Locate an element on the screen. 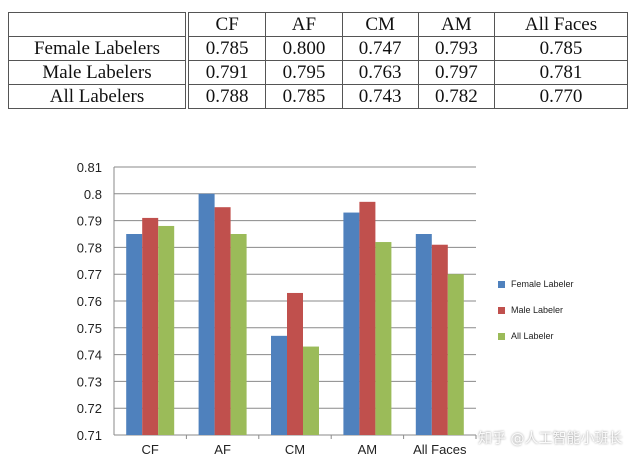  cell: 0.788 is located at coordinates (226, 96).